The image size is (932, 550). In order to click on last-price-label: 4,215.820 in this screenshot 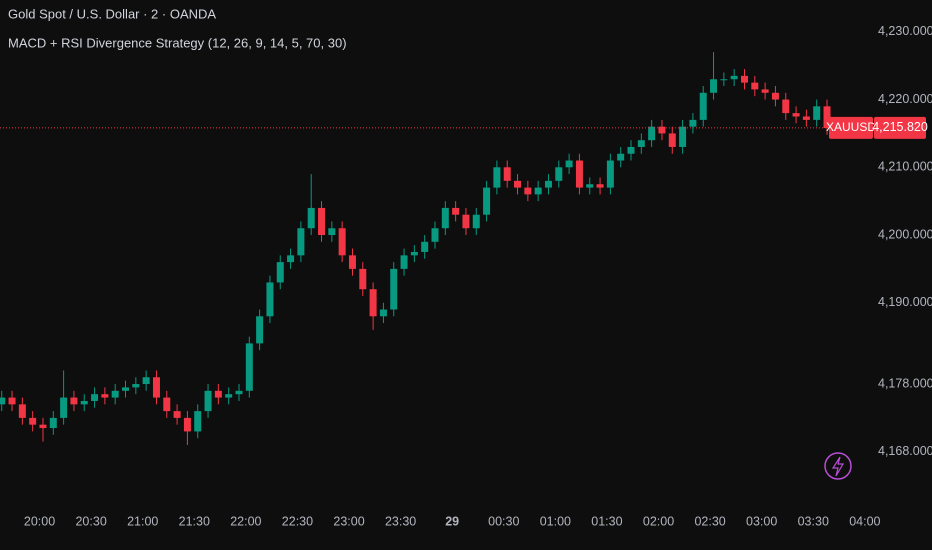, I will do `click(900, 127)`.